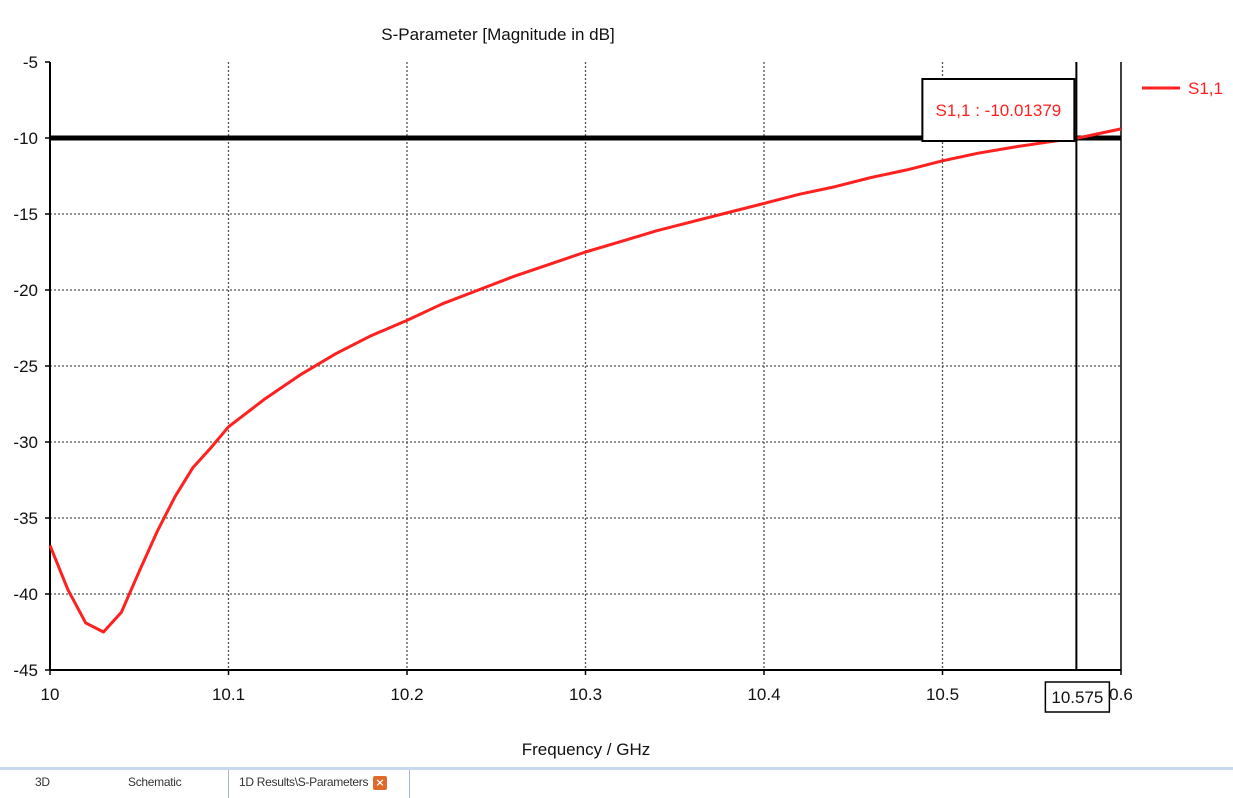 This screenshot has width=1233, height=798. Describe the element at coordinates (50, 694) in the screenshot. I see `x-tick-label: 10` at that location.